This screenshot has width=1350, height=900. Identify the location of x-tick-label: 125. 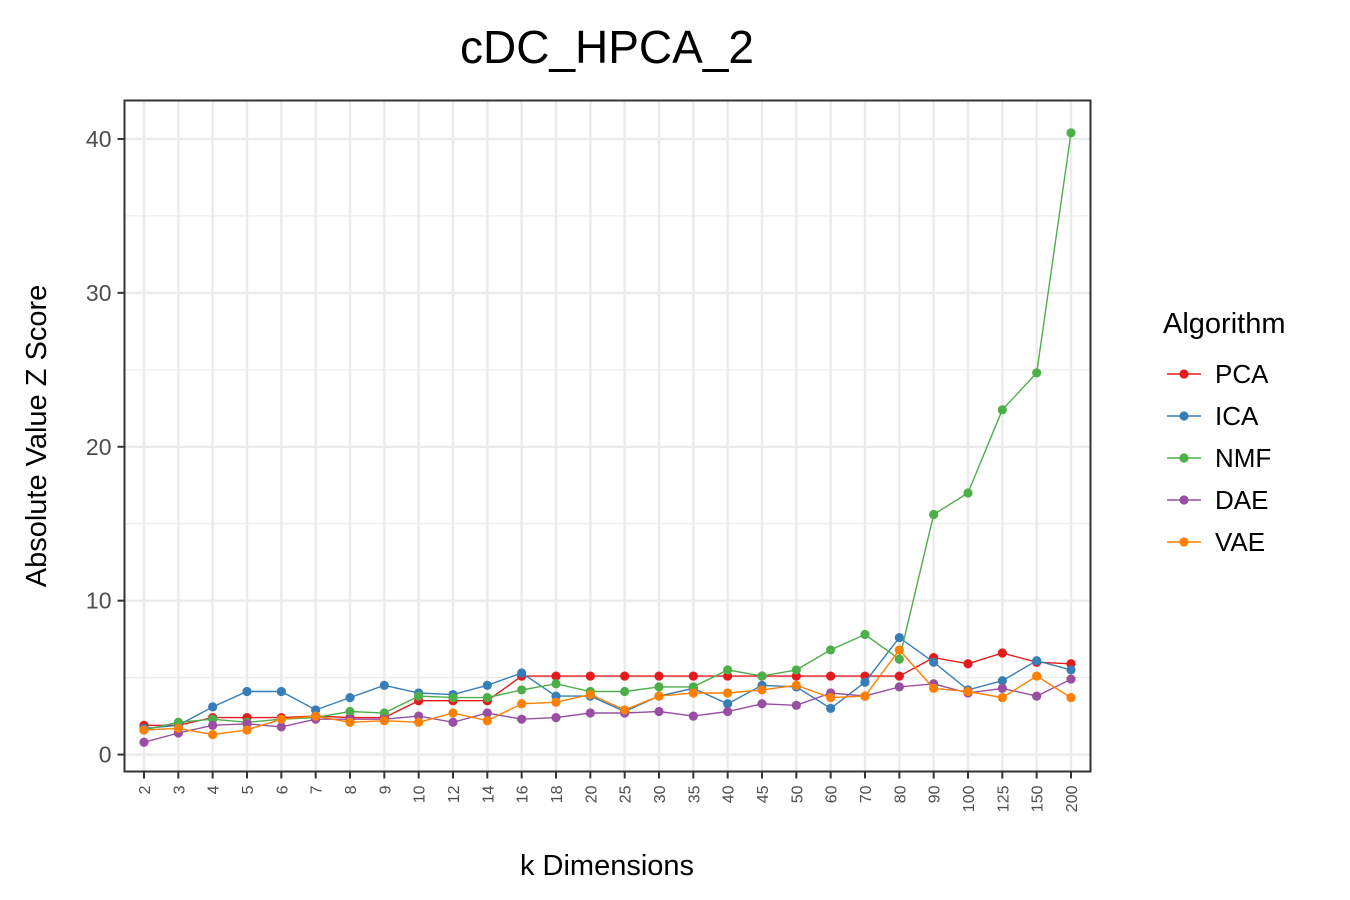
(1003, 798).